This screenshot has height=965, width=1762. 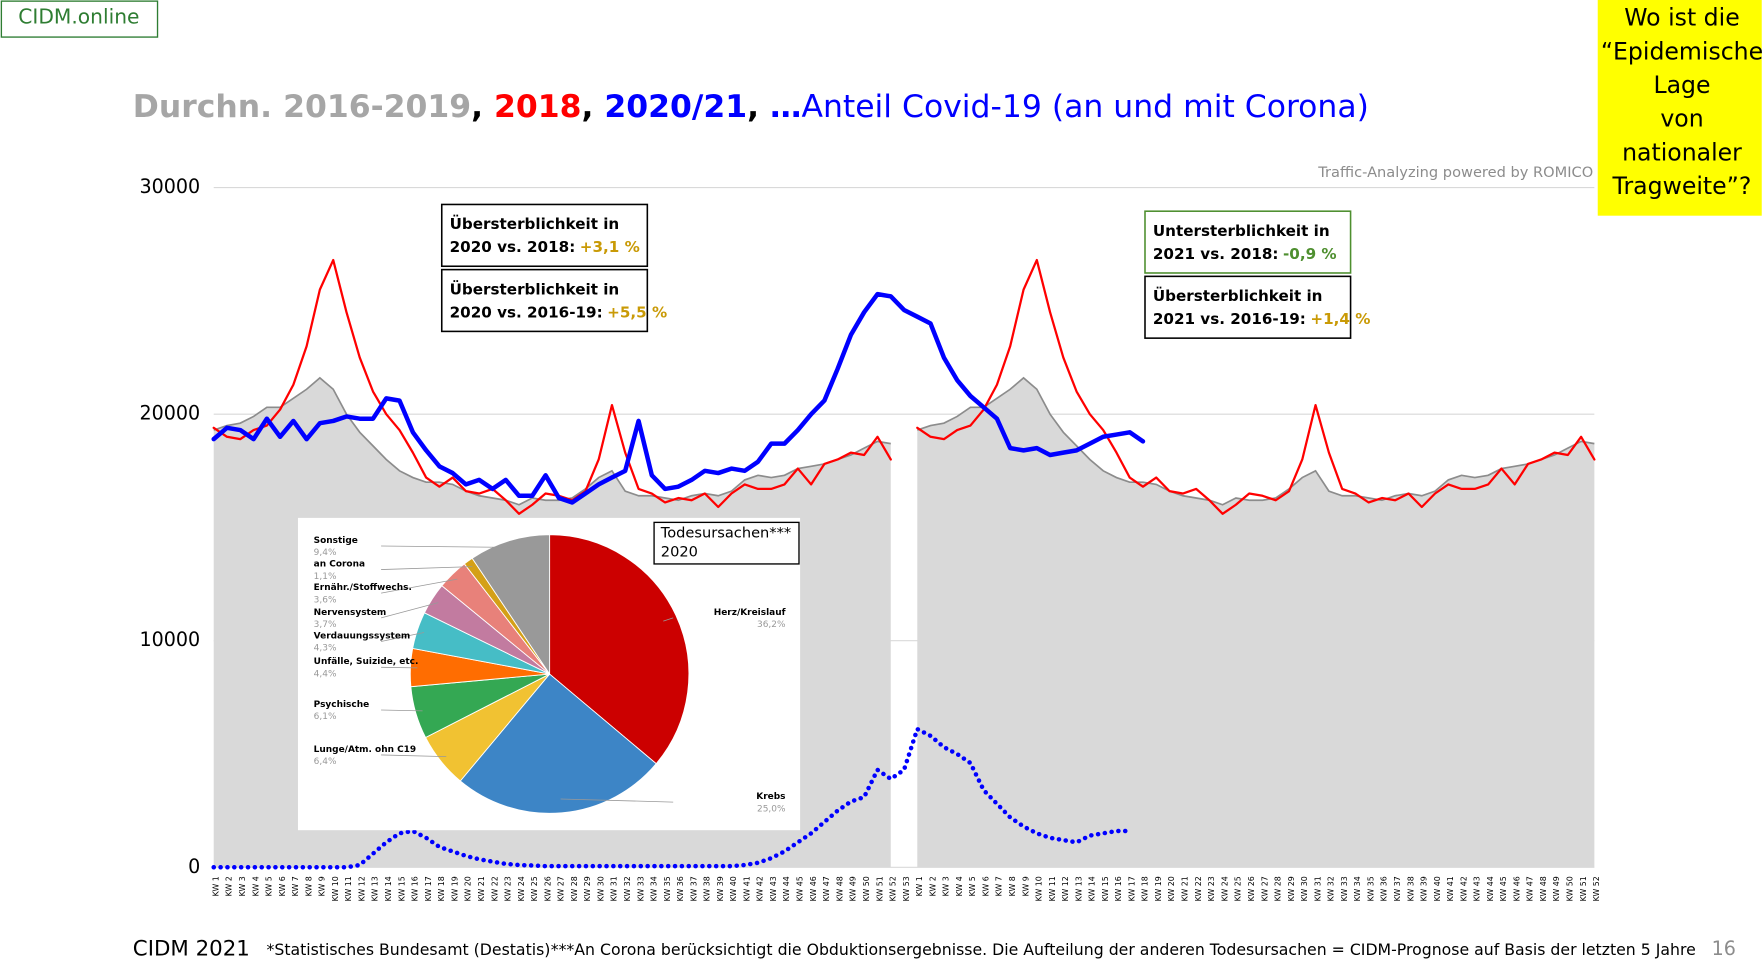 I want to click on x-tick-label: KW 39, so click(x=720, y=888).